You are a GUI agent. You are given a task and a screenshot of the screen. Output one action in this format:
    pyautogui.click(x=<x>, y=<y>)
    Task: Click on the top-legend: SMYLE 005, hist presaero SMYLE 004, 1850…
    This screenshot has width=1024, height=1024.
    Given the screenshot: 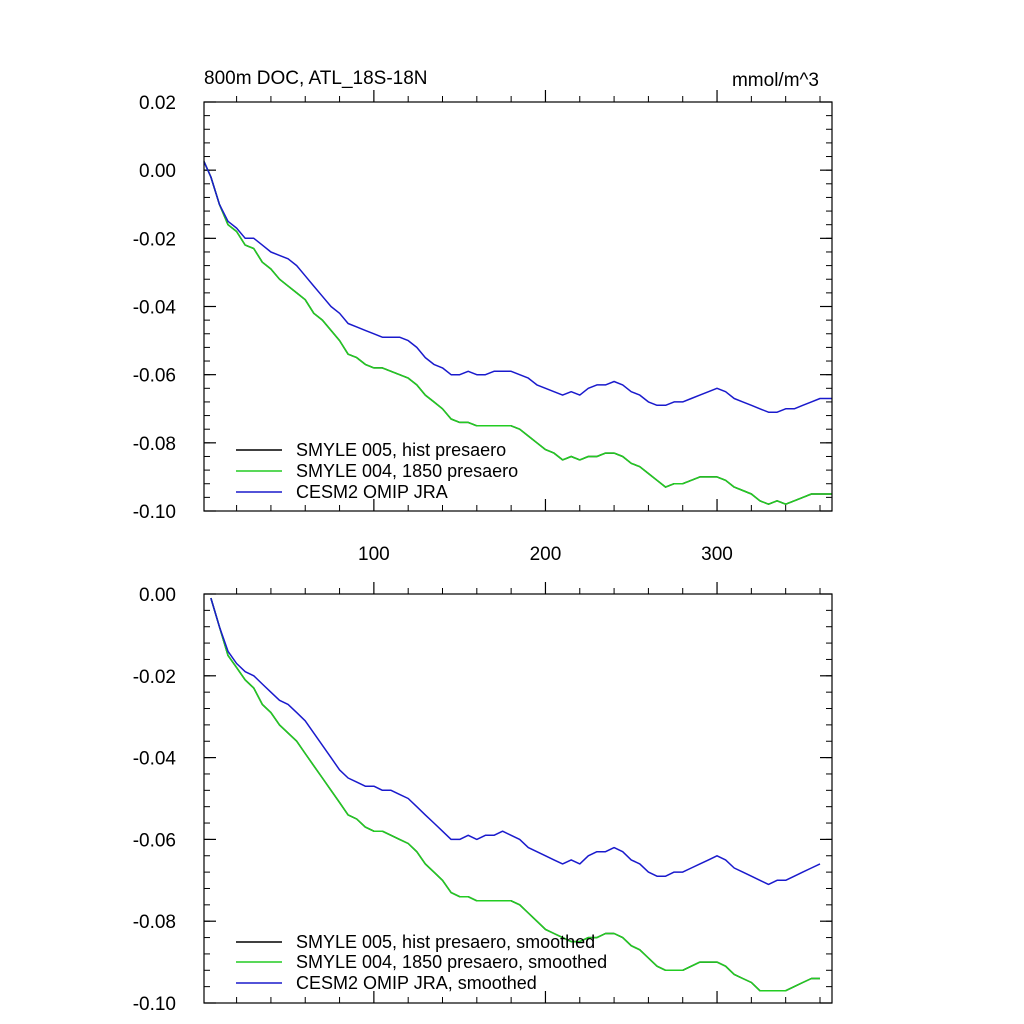 What is the action you would take?
    pyautogui.click(x=377, y=471)
    